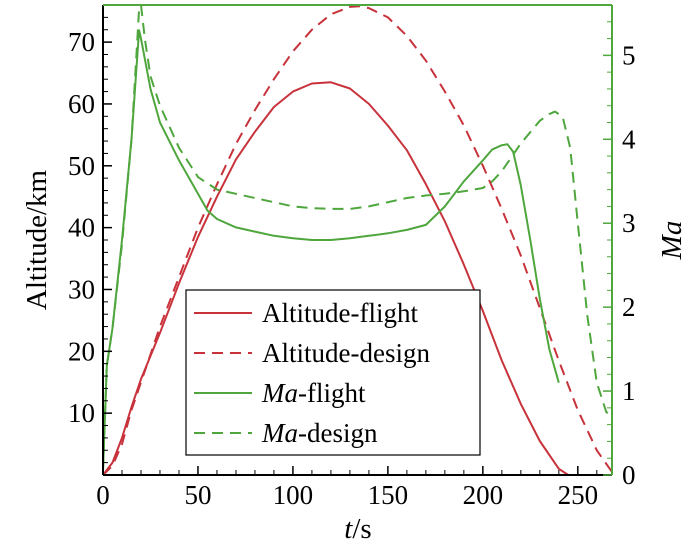 The height and width of the screenshot is (547, 700). I want to click on y-right-tick-label-0: 0, so click(629, 475).